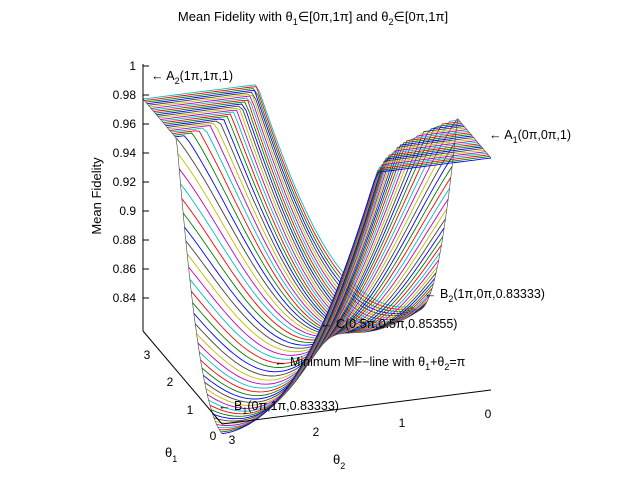 The height and width of the screenshot is (479, 627). I want to click on z-tick-label: 0.88, so click(125, 240).